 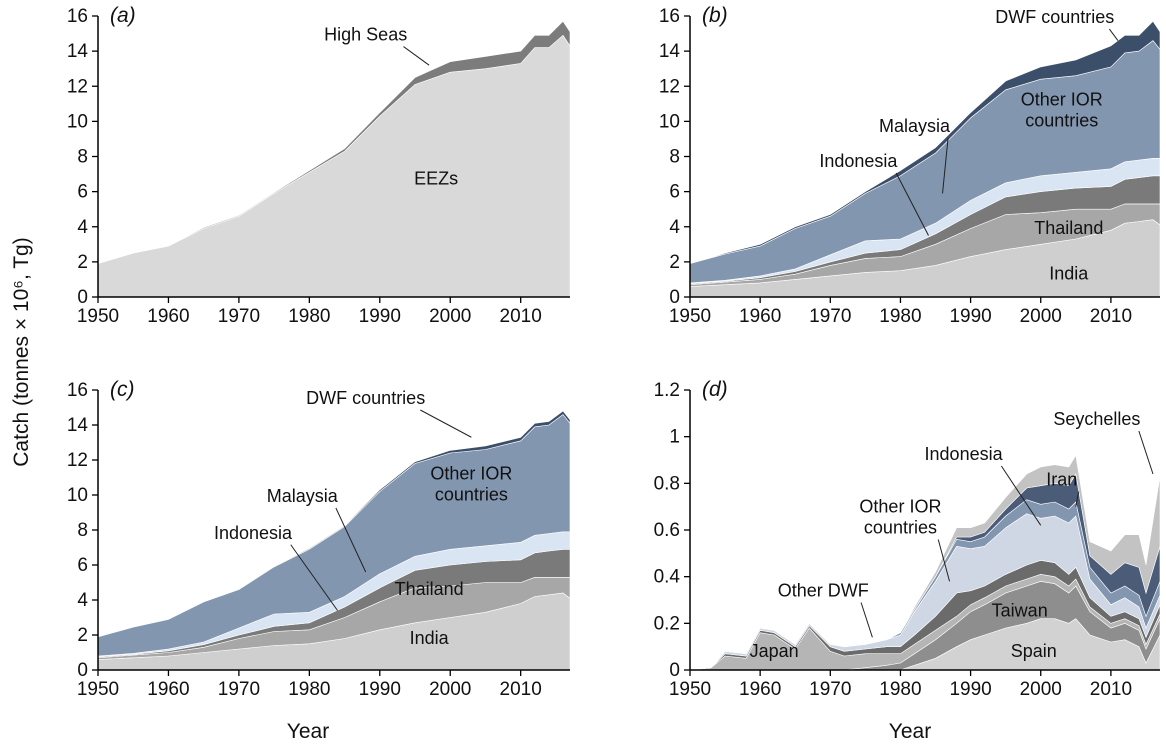 I want to click on y-tick-label-c: 4, so click(x=82, y=600).